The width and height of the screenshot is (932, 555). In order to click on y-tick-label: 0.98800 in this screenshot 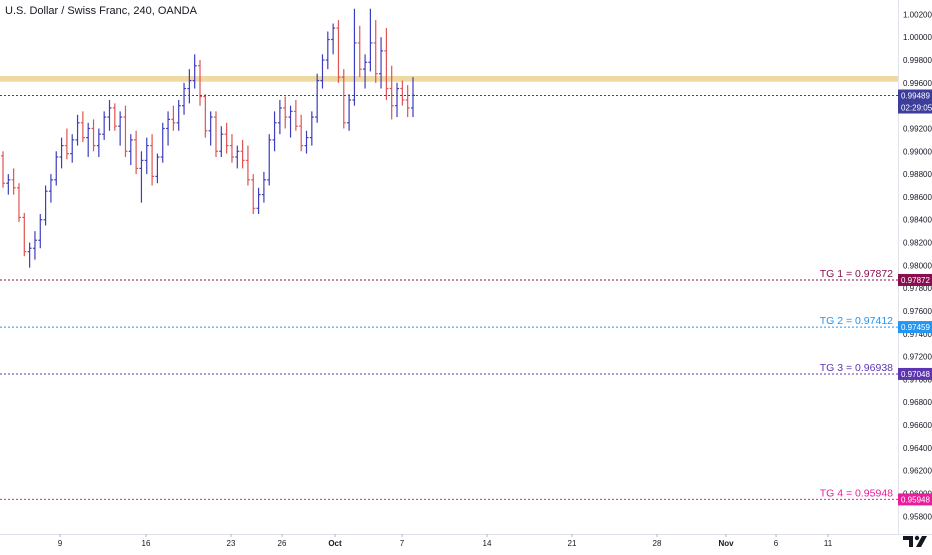, I will do `click(917, 174)`.